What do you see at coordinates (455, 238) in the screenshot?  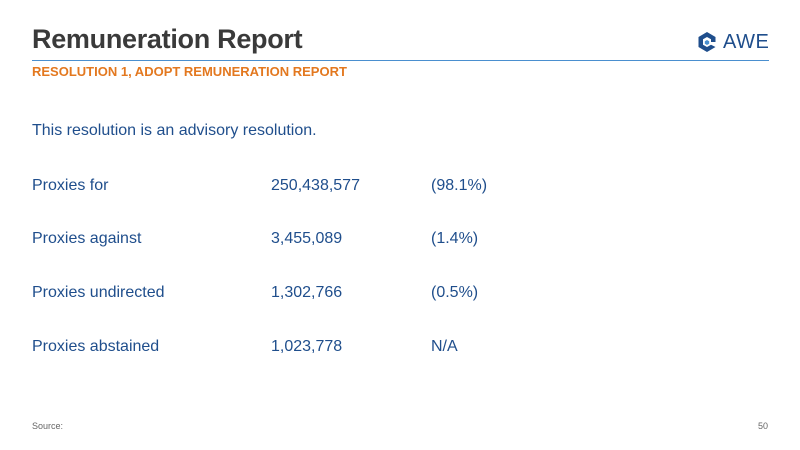 I see `proxy-percent: (1.4%)` at bounding box center [455, 238].